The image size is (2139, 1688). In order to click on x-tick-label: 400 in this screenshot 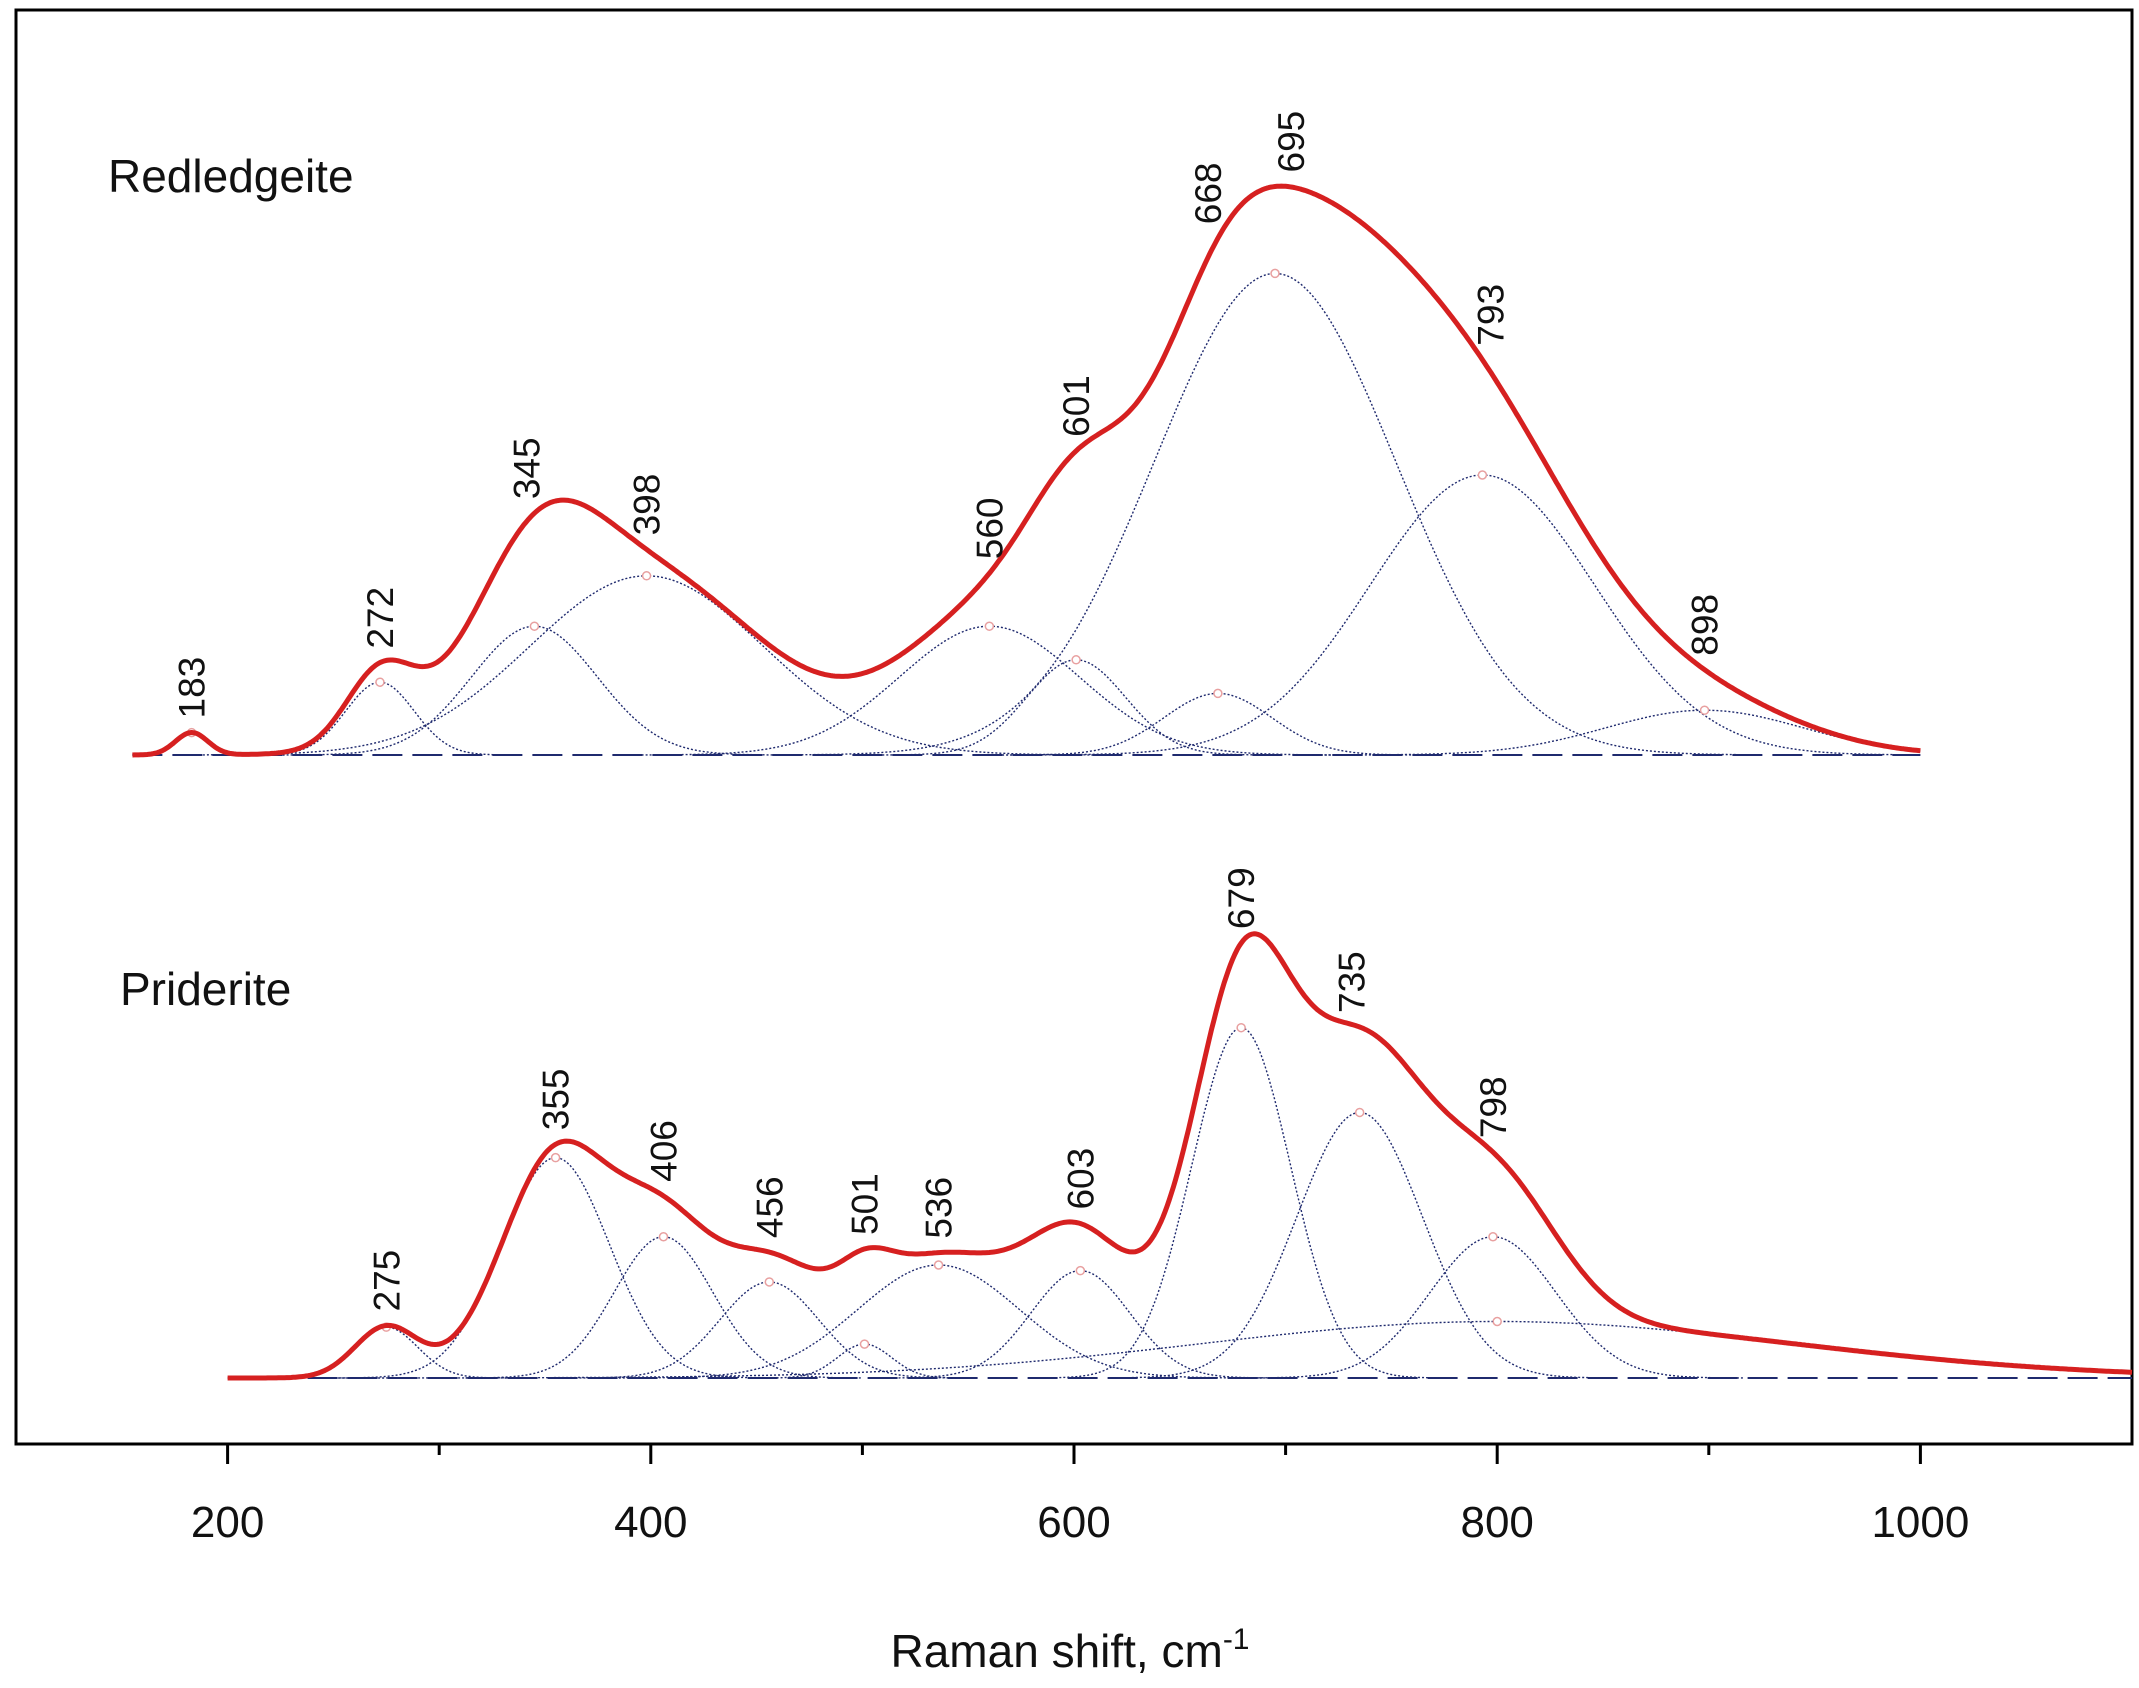, I will do `click(650, 1522)`.